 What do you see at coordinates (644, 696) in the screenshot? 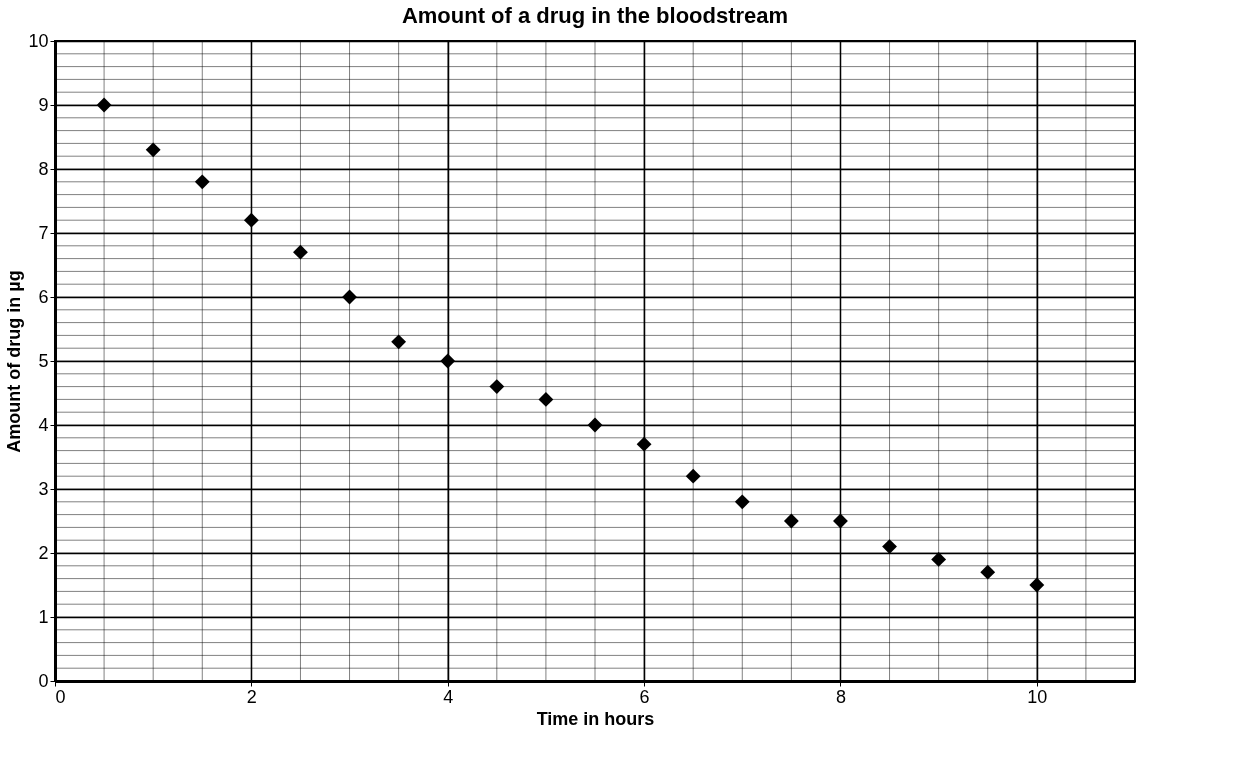
I see `x-tick-label: 6` at bounding box center [644, 696].